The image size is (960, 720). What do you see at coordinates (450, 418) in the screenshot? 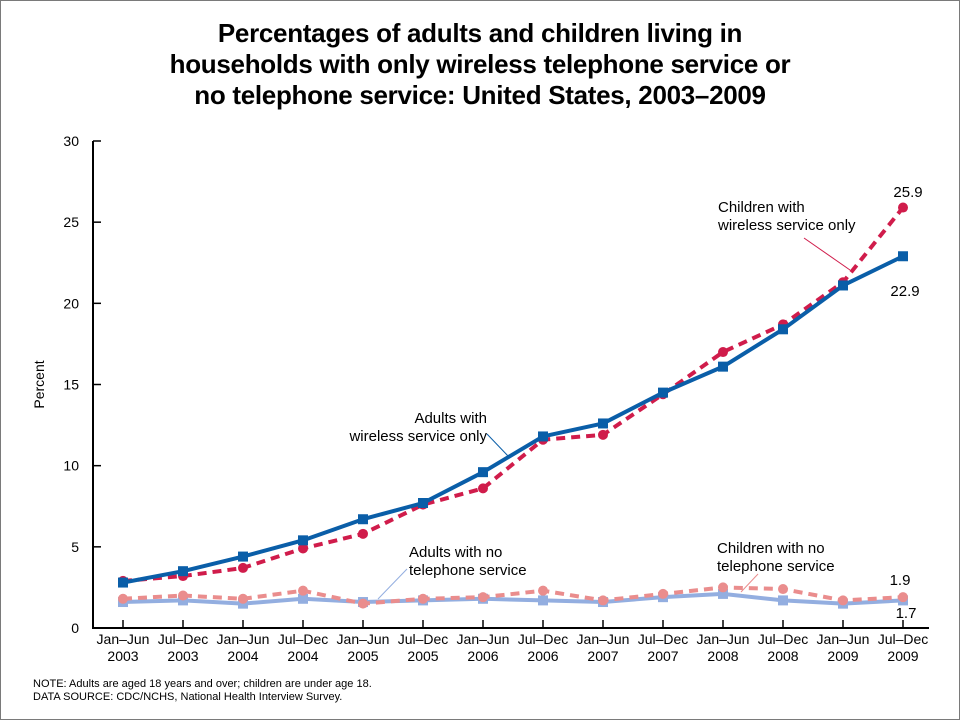
I see `annotation-text-adults-wireless: Adults with` at bounding box center [450, 418].